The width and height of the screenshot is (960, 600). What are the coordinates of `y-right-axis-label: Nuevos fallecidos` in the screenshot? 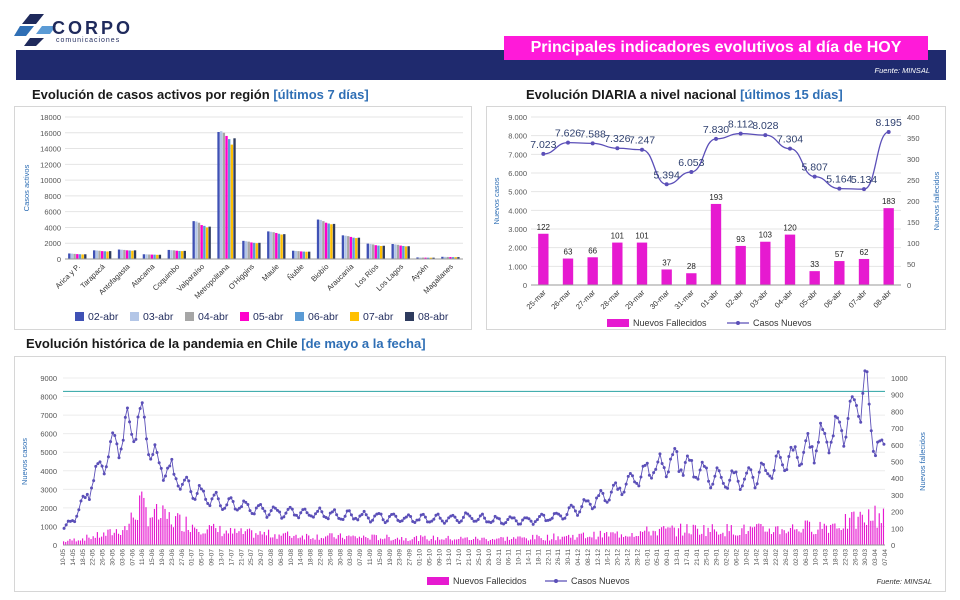 It's located at (936, 200).